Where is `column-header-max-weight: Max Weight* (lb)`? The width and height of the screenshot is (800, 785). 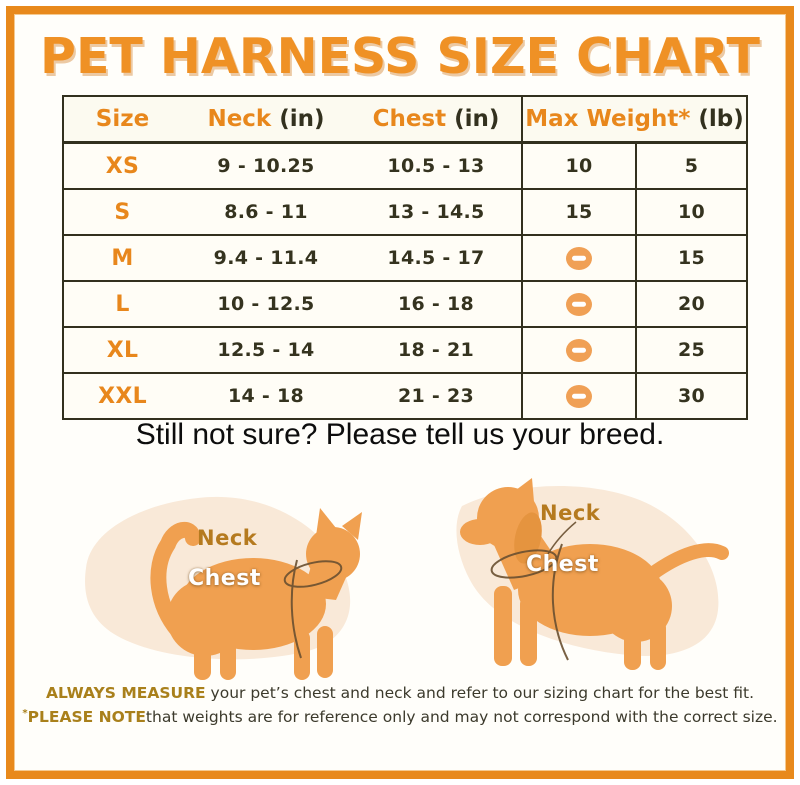 column-header-max-weight: Max Weight* (lb) is located at coordinates (634, 119).